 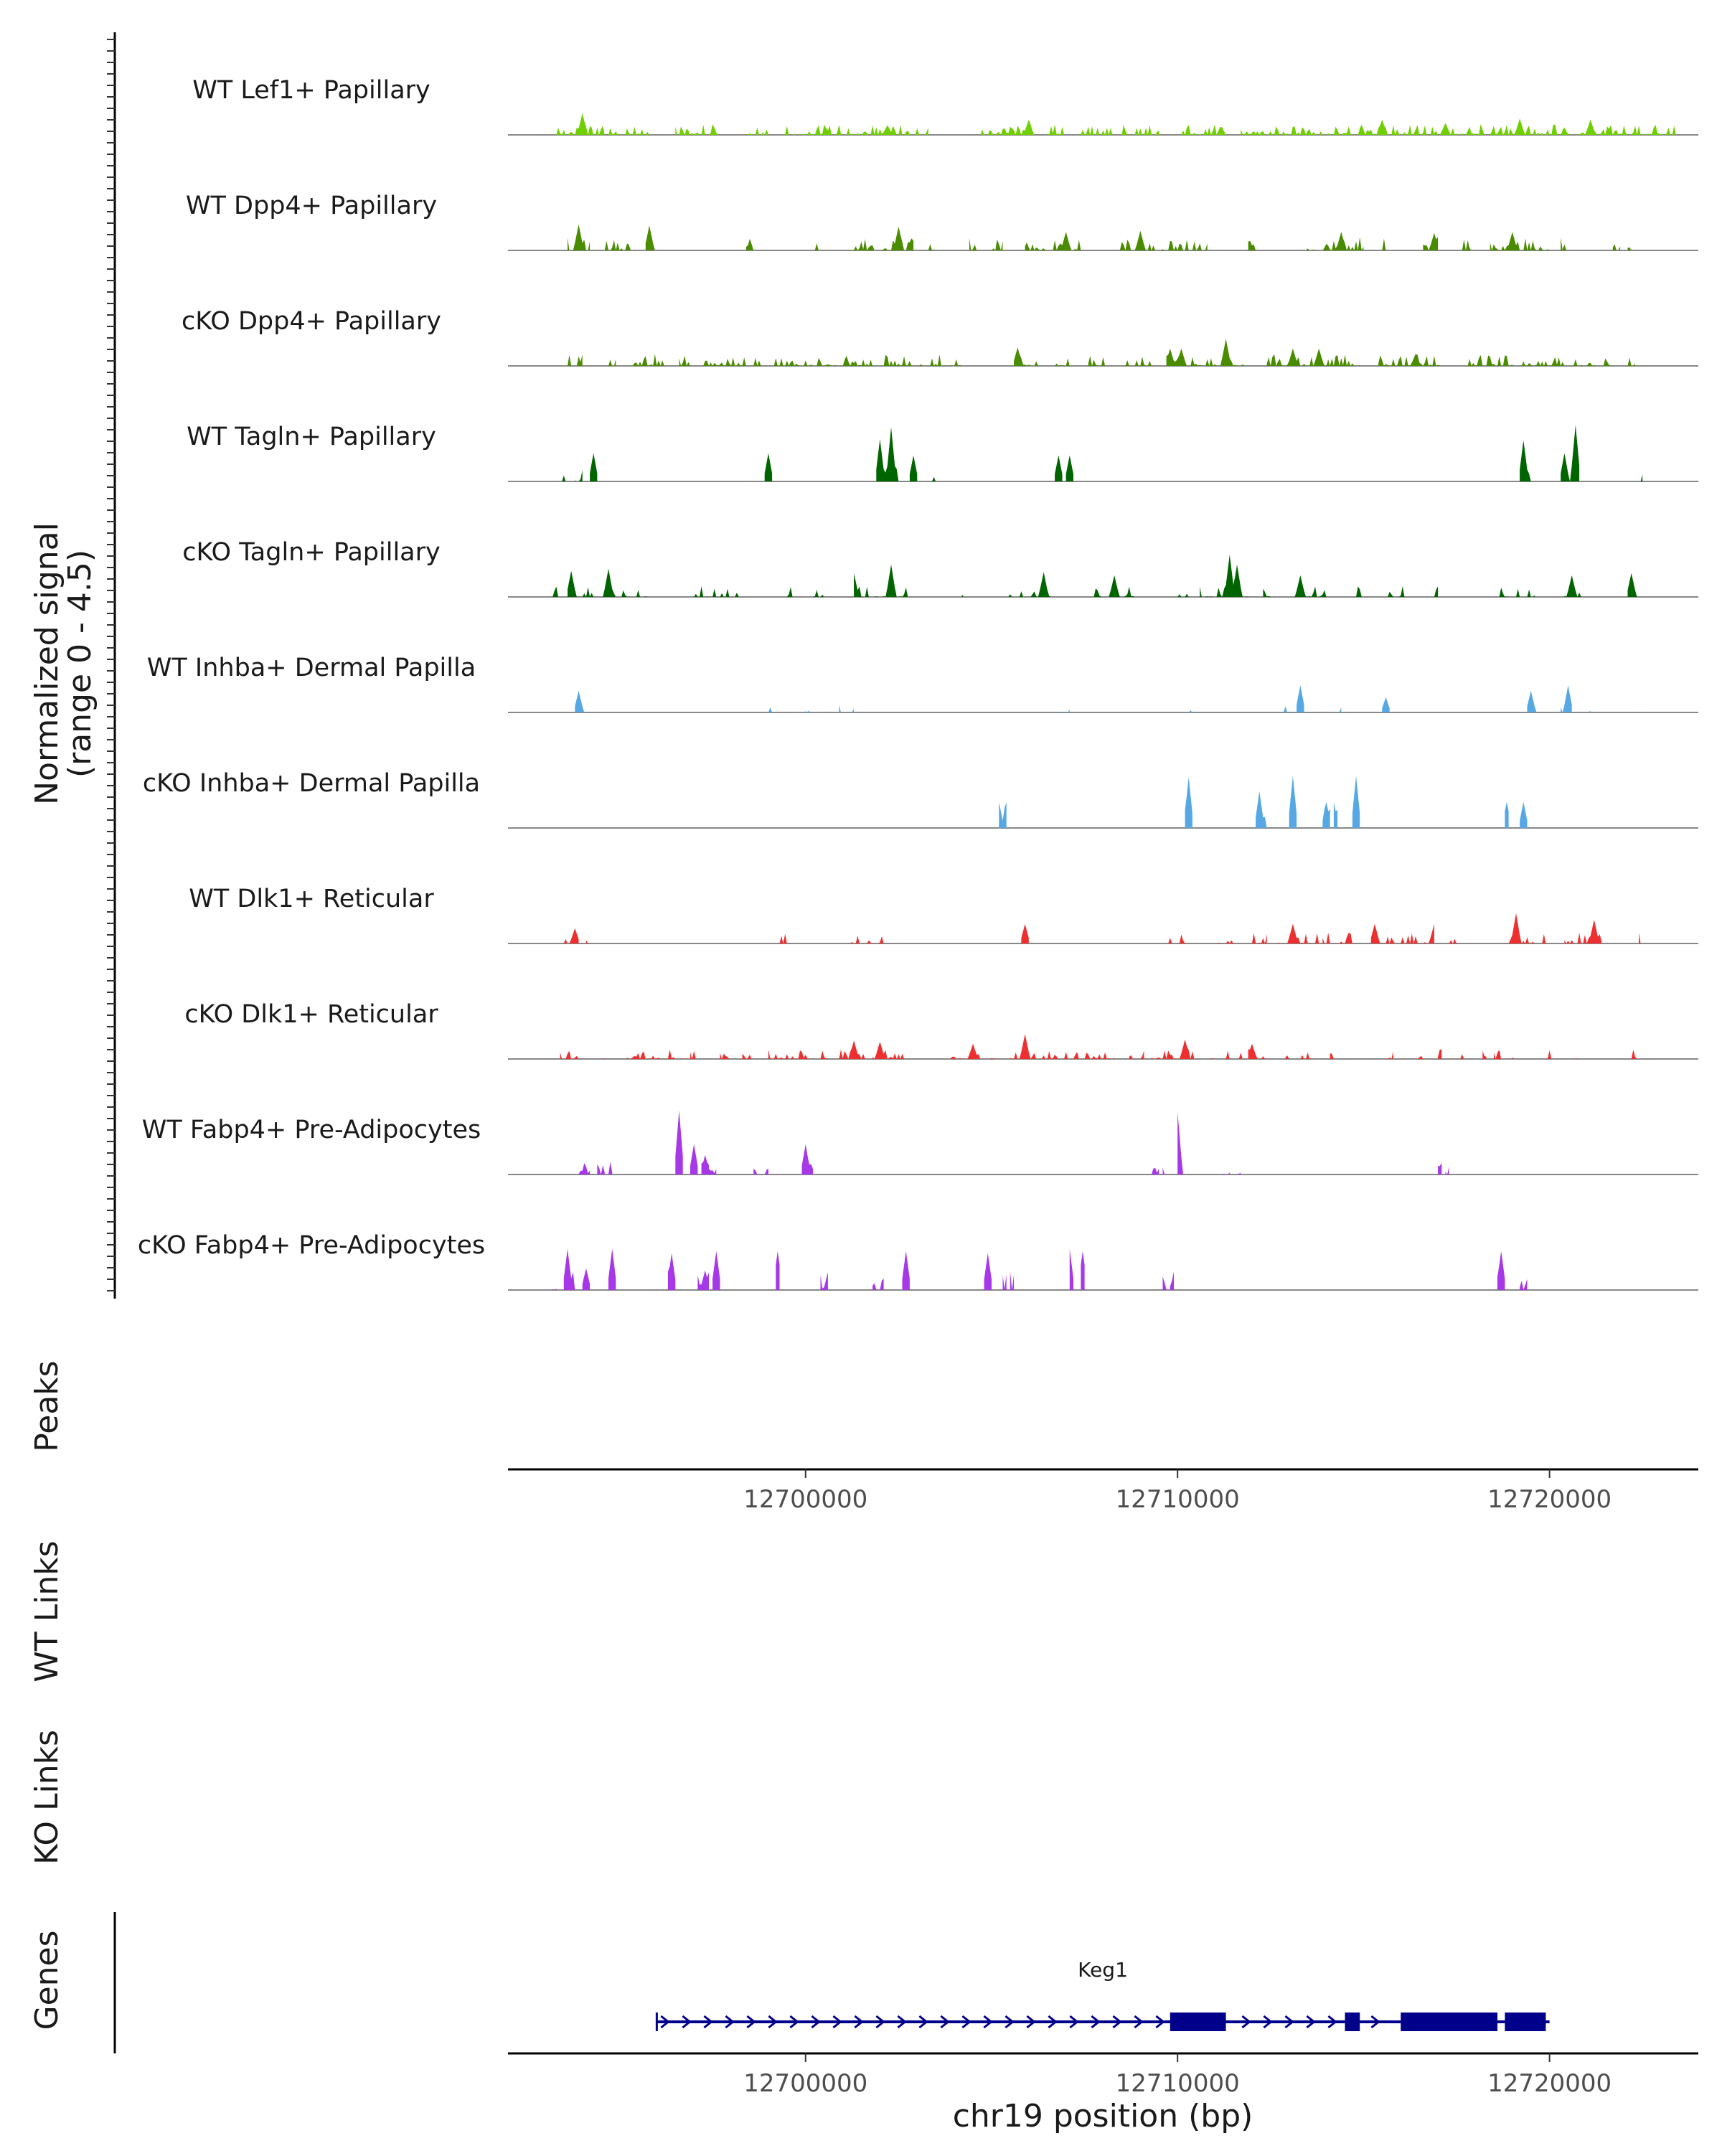 I want to click on coverage-track: cKO Inhba+ Dermal Papilla, so click(x=921, y=799).